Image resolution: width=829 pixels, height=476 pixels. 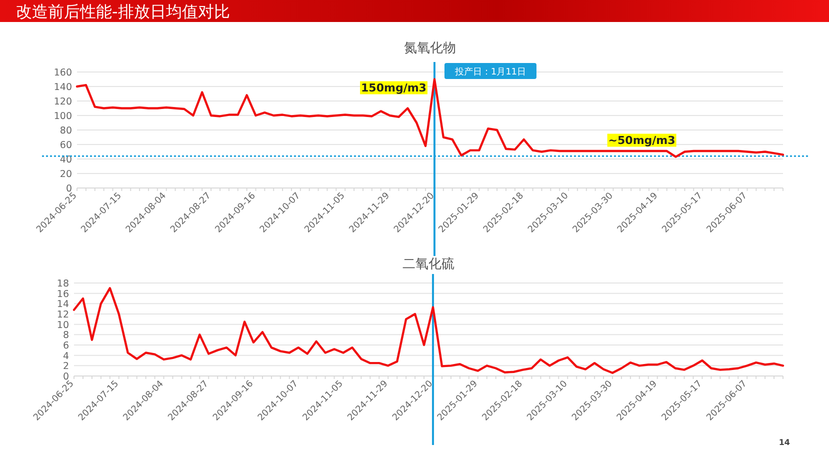 What do you see at coordinates (430, 48) in the screenshot?
I see `chart-title: 氮氧化物` at bounding box center [430, 48].